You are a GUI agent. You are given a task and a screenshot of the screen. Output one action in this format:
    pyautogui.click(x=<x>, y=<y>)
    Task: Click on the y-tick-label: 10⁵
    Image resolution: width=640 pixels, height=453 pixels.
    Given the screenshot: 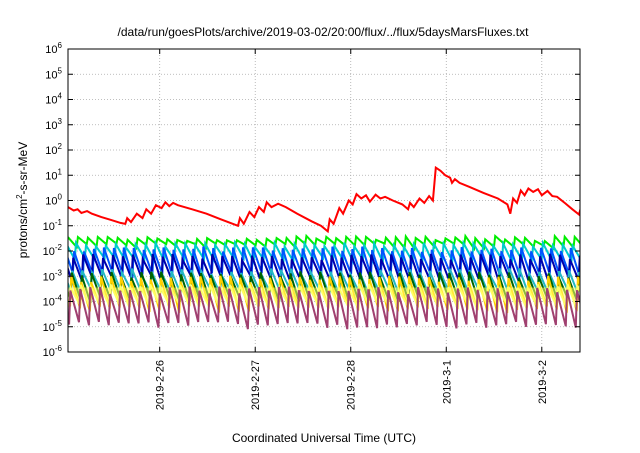 What is the action you would take?
    pyautogui.click(x=53, y=73)
    